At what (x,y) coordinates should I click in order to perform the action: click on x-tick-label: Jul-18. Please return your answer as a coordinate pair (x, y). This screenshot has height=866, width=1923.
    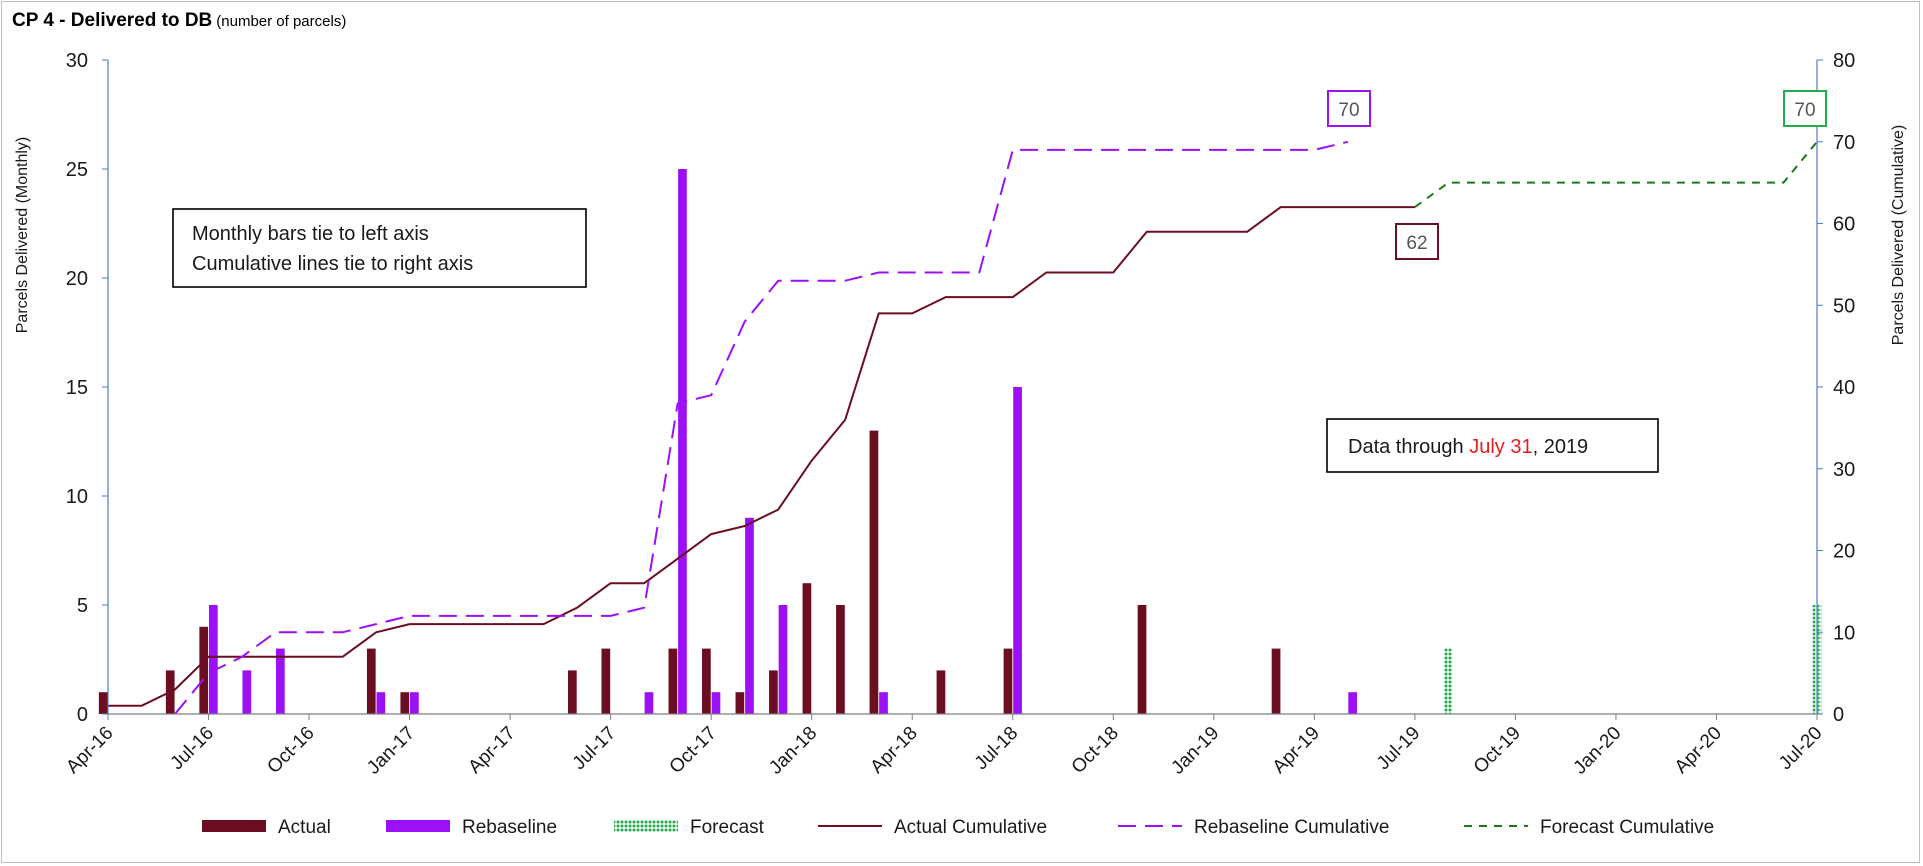
    Looking at the image, I should click on (996, 748).